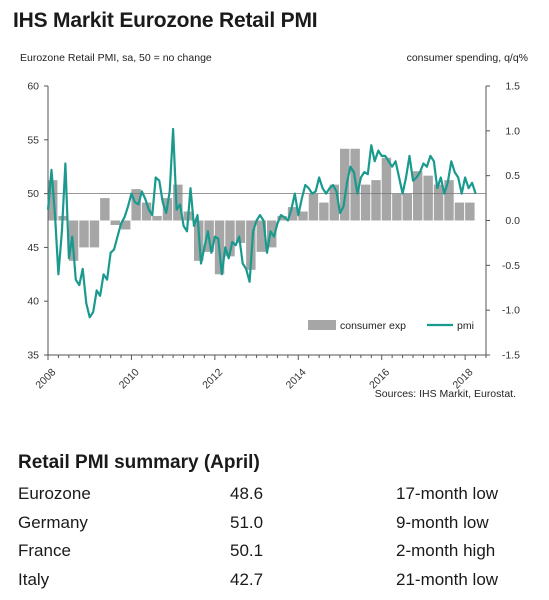 This screenshot has width=549, height=600. I want to click on summary-title: Retail PMI summary (April), so click(139, 462).